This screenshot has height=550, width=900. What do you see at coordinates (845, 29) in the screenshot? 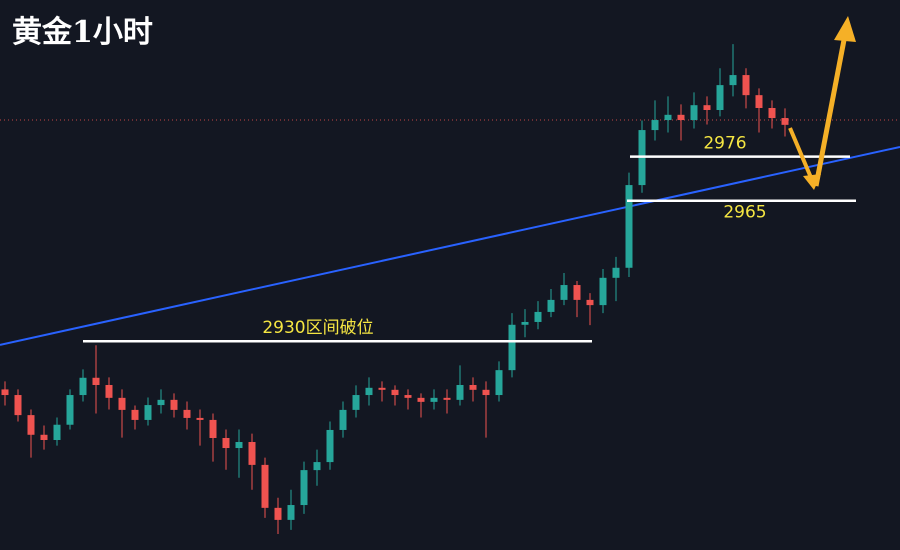
I see `arrow-up-head` at bounding box center [845, 29].